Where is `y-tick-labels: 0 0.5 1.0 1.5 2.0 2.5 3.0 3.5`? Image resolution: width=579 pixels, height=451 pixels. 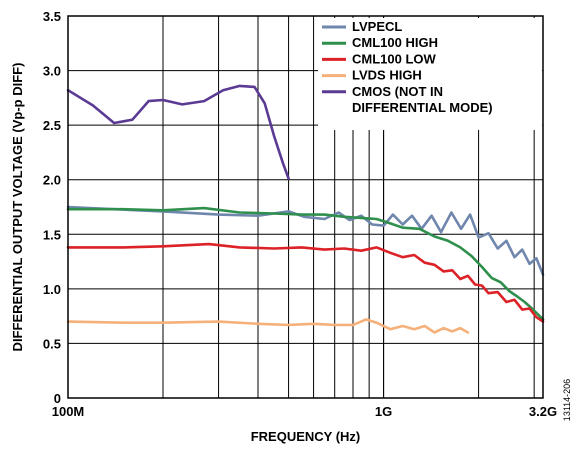 y-tick-labels: 0 0.5 1.0 1.5 2.0 2.5 3.0 3.5 is located at coordinates (52, 207).